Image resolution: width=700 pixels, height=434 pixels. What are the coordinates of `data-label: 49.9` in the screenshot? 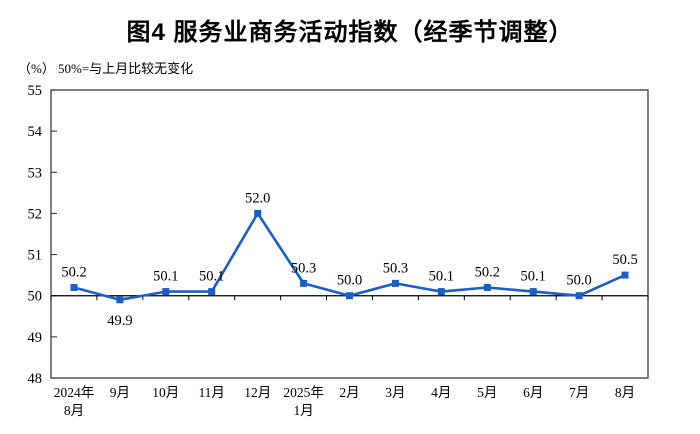 It's located at (119, 321).